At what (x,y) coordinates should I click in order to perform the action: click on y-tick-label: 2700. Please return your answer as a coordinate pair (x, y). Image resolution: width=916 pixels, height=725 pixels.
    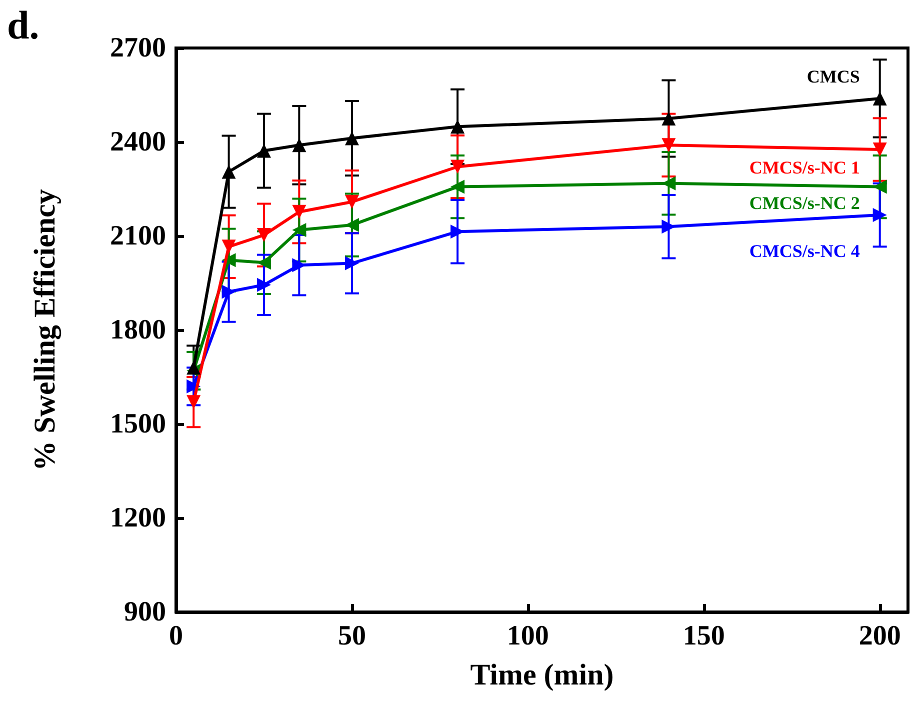
    Looking at the image, I should click on (138, 48).